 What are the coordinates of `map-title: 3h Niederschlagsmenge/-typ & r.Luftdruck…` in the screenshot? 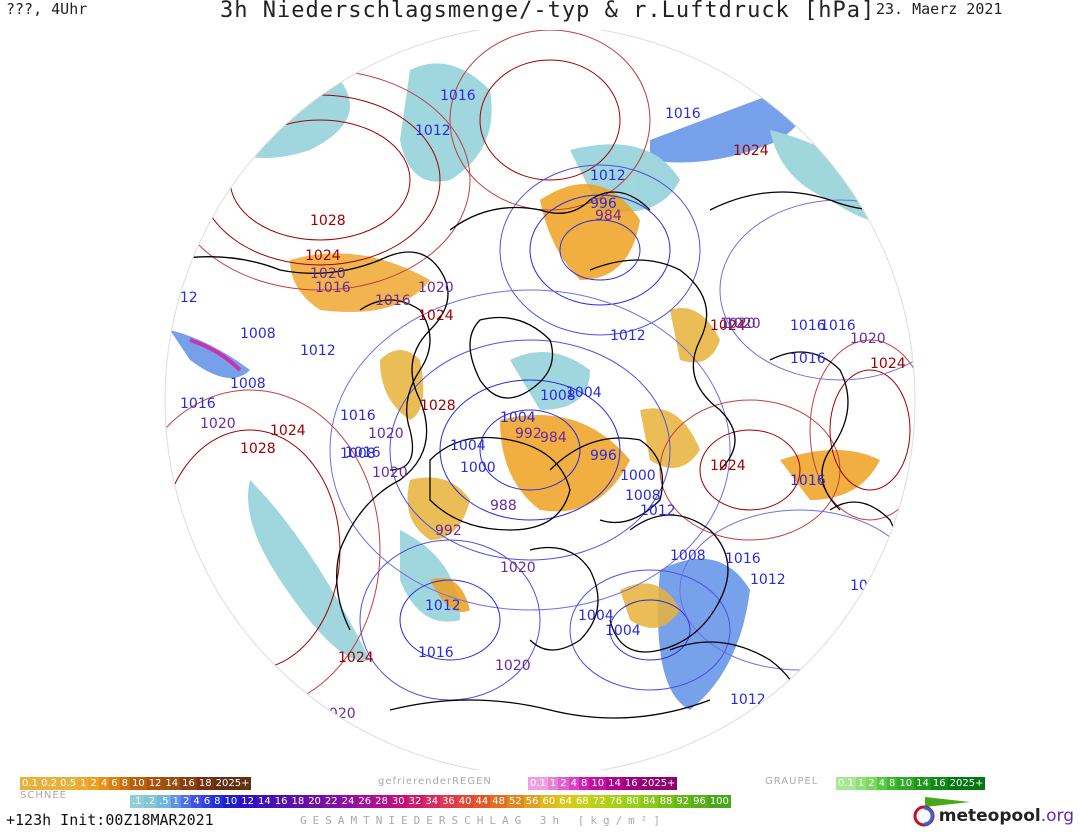 It's located at (548, 11).